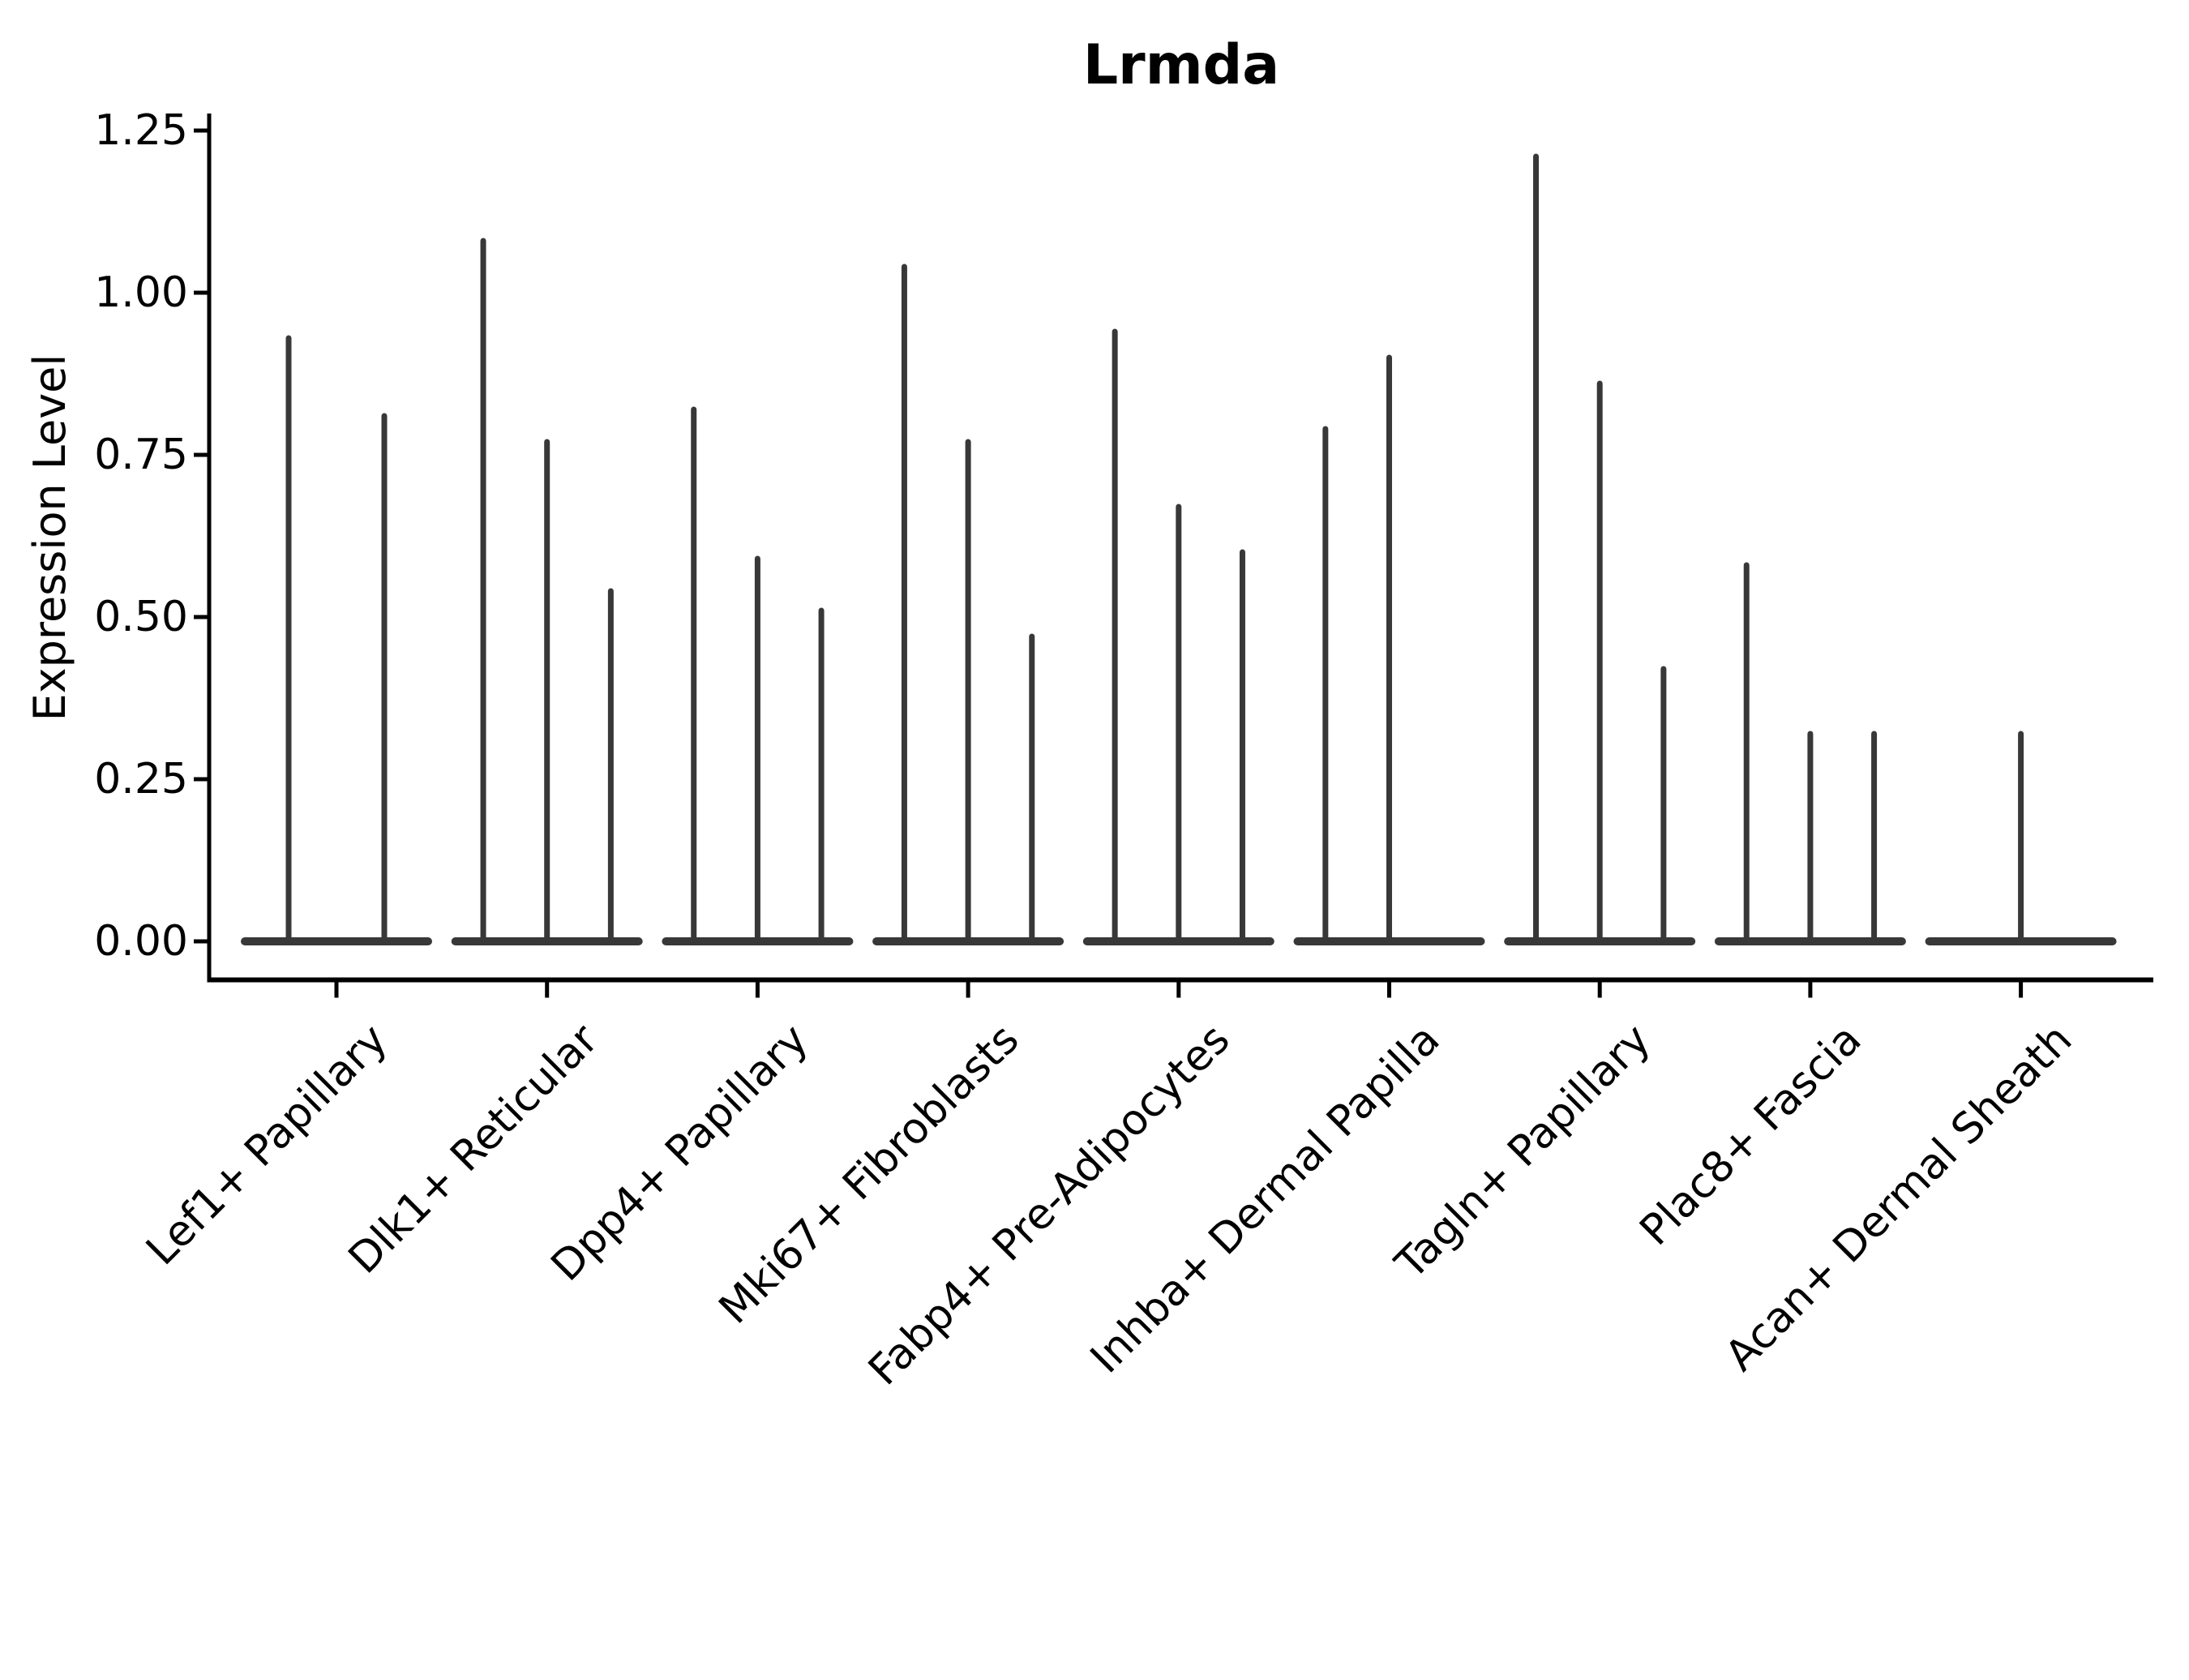  Describe the element at coordinates (336, 941) in the screenshot. I see `violin-base` at that location.